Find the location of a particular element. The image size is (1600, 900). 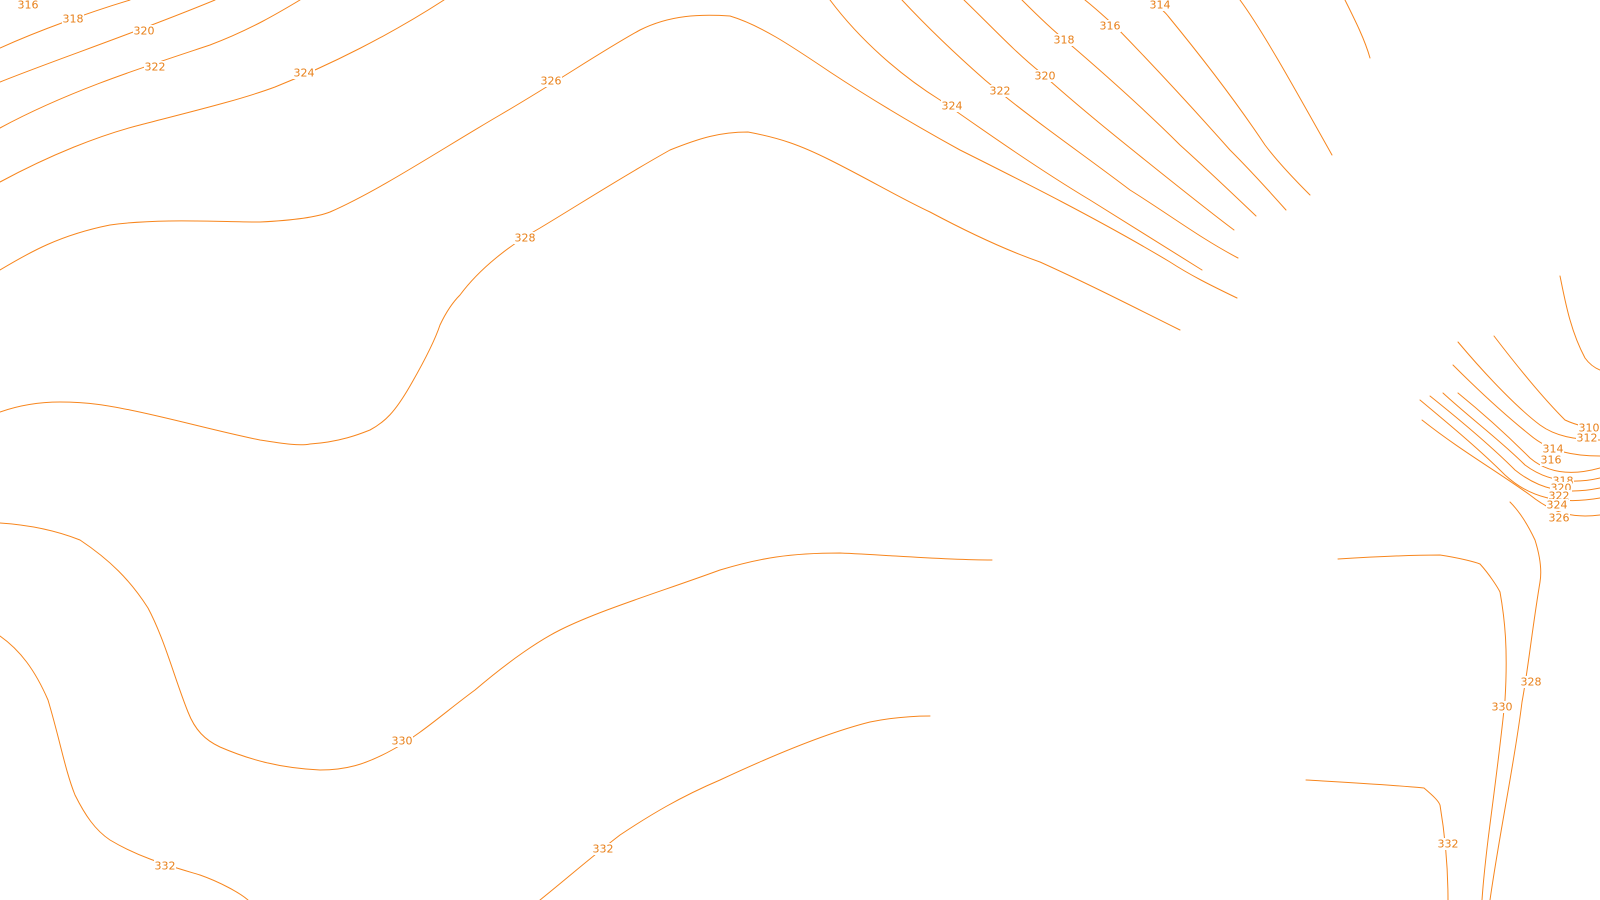

label-314-top-right: 314 is located at coordinates (1160, 6).